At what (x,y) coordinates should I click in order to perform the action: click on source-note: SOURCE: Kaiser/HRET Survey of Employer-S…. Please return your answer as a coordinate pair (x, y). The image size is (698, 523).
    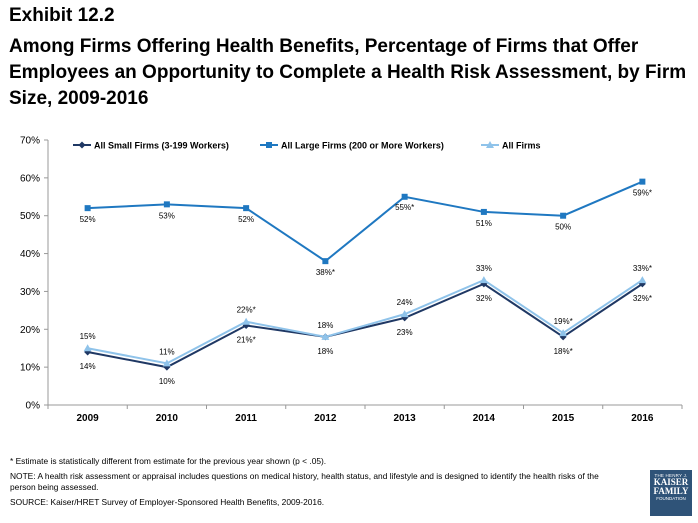
    Looking at the image, I should click on (167, 501).